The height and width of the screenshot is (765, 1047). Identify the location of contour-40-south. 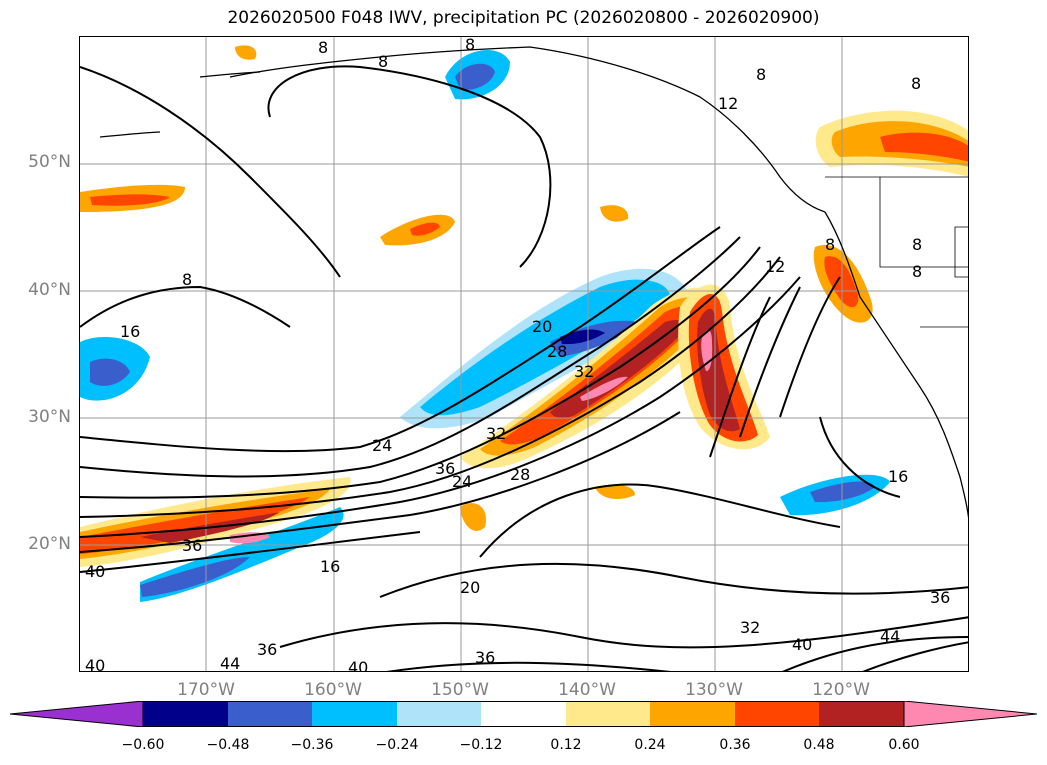
(250, 552).